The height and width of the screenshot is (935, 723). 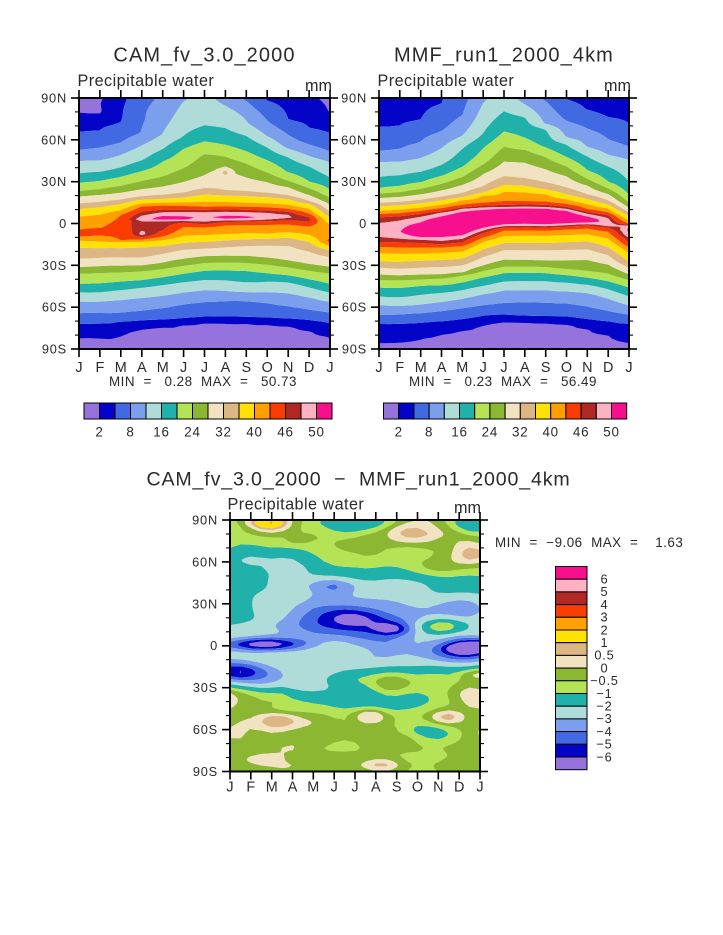 I want to click on svg-text: 6, so click(x=605, y=579).